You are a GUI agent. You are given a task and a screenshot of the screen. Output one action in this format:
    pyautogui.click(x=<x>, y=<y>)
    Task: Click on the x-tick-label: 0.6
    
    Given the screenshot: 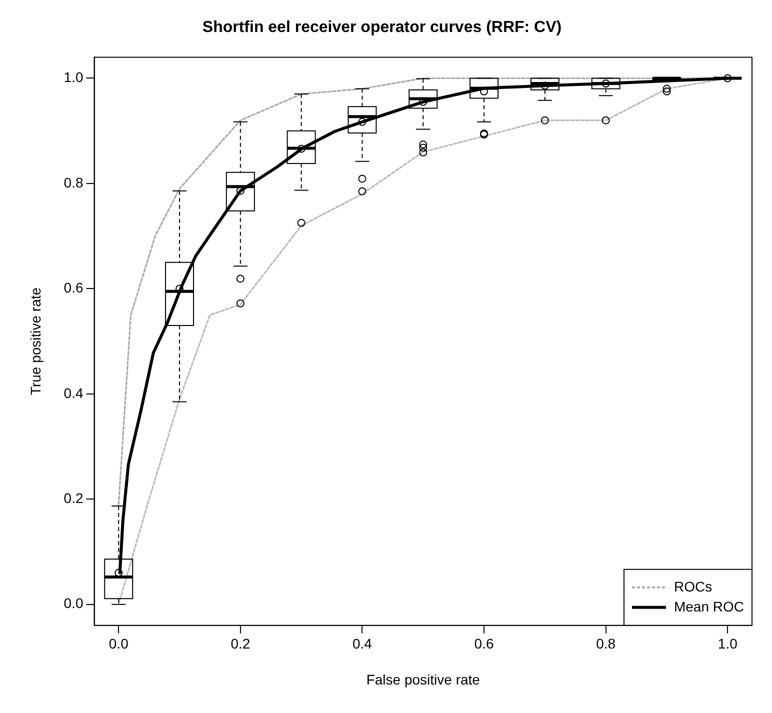 What is the action you would take?
    pyautogui.click(x=484, y=644)
    